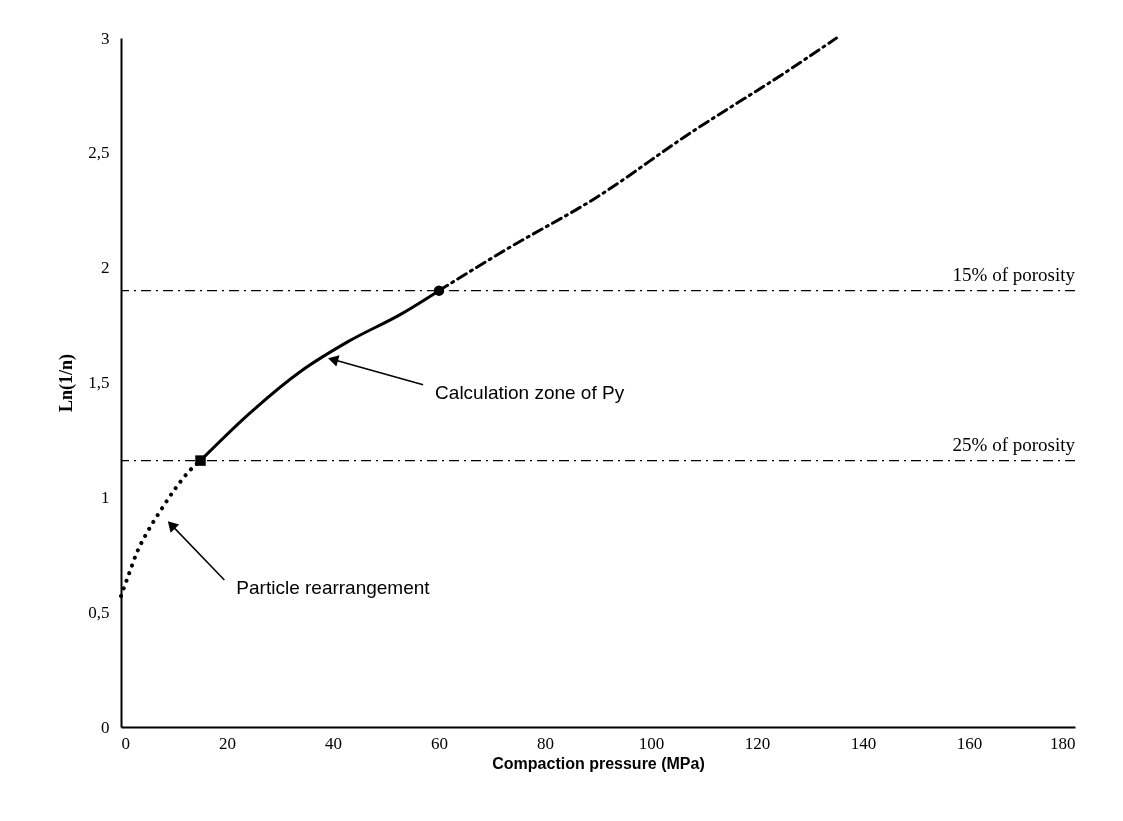  What do you see at coordinates (105, 38) in the screenshot?
I see `y-tick-label: 3` at bounding box center [105, 38].